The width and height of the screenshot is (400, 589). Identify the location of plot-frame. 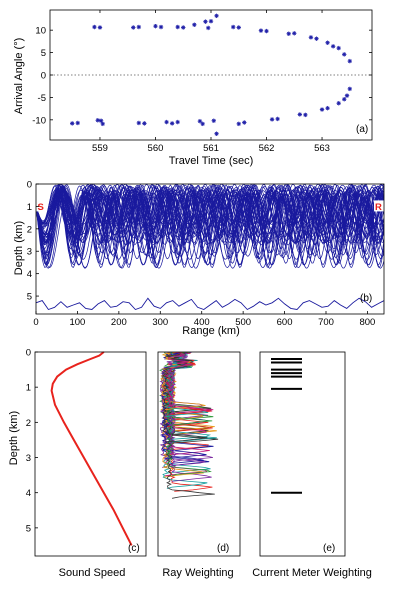
(199, 454).